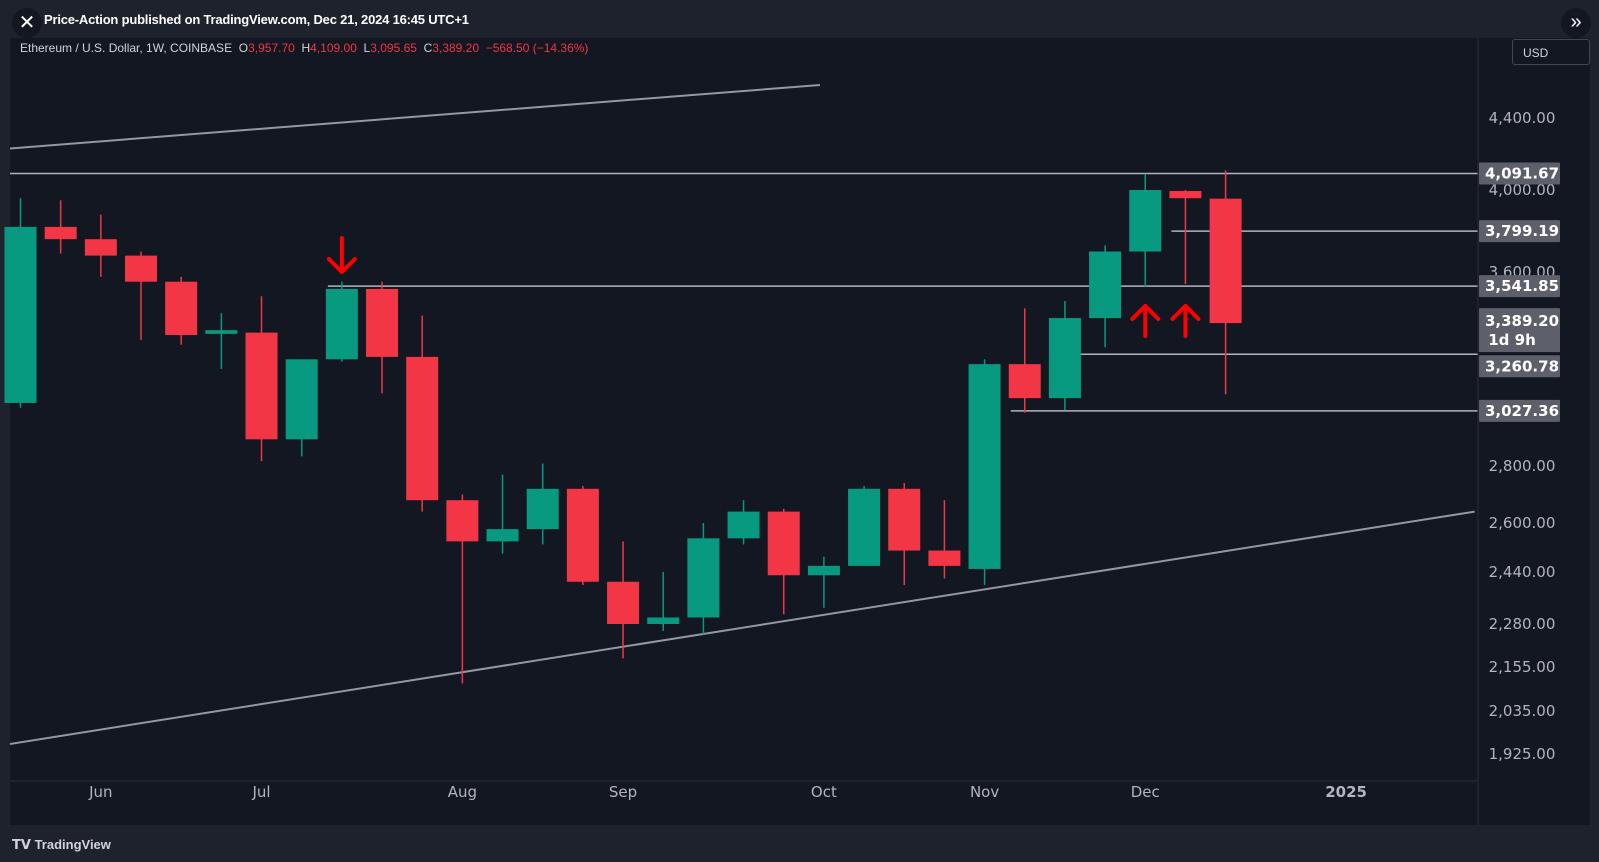 The width and height of the screenshot is (1599, 862). Describe the element at coordinates (1145, 792) in the screenshot. I see `x-tick-label: Dec` at that location.